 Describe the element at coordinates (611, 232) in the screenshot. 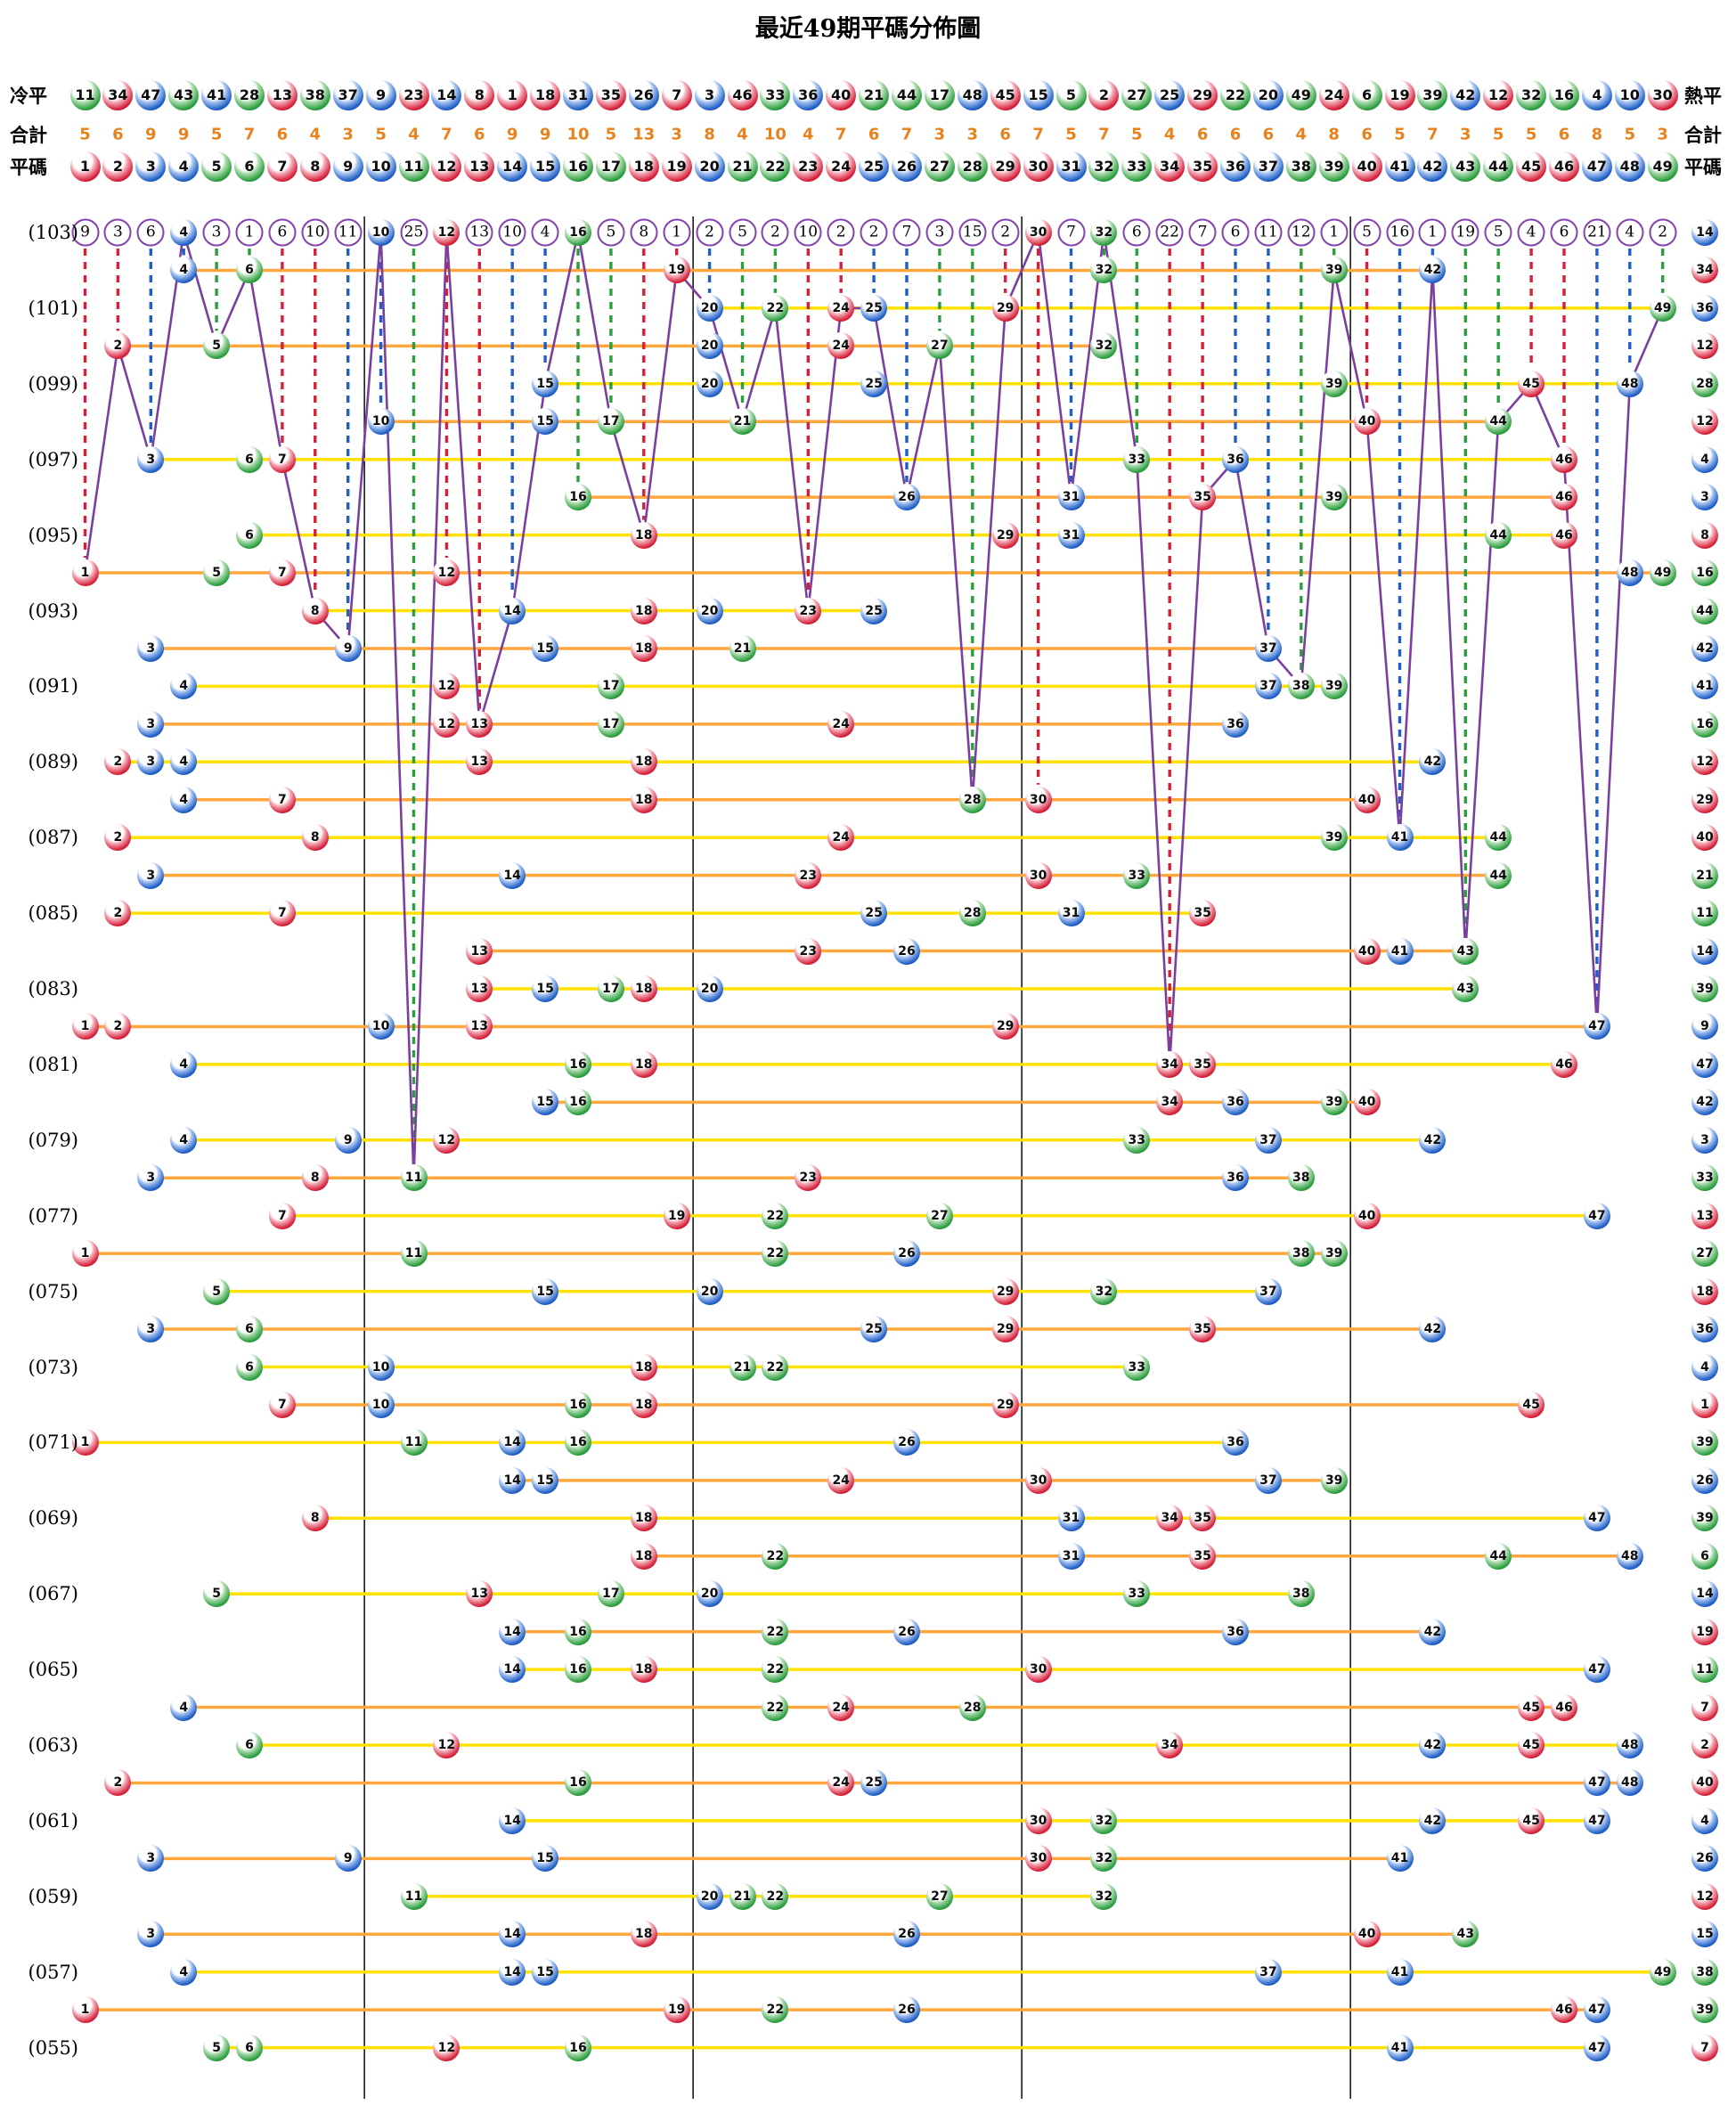

I see `omission-count: 5` at that location.